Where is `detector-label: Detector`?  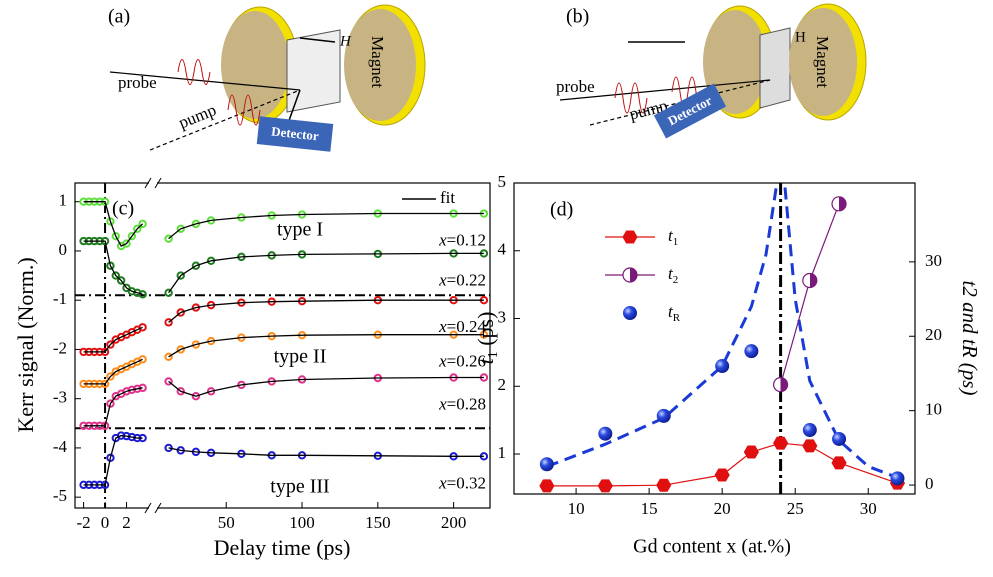
detector-label: Detector is located at coordinates (295, 134).